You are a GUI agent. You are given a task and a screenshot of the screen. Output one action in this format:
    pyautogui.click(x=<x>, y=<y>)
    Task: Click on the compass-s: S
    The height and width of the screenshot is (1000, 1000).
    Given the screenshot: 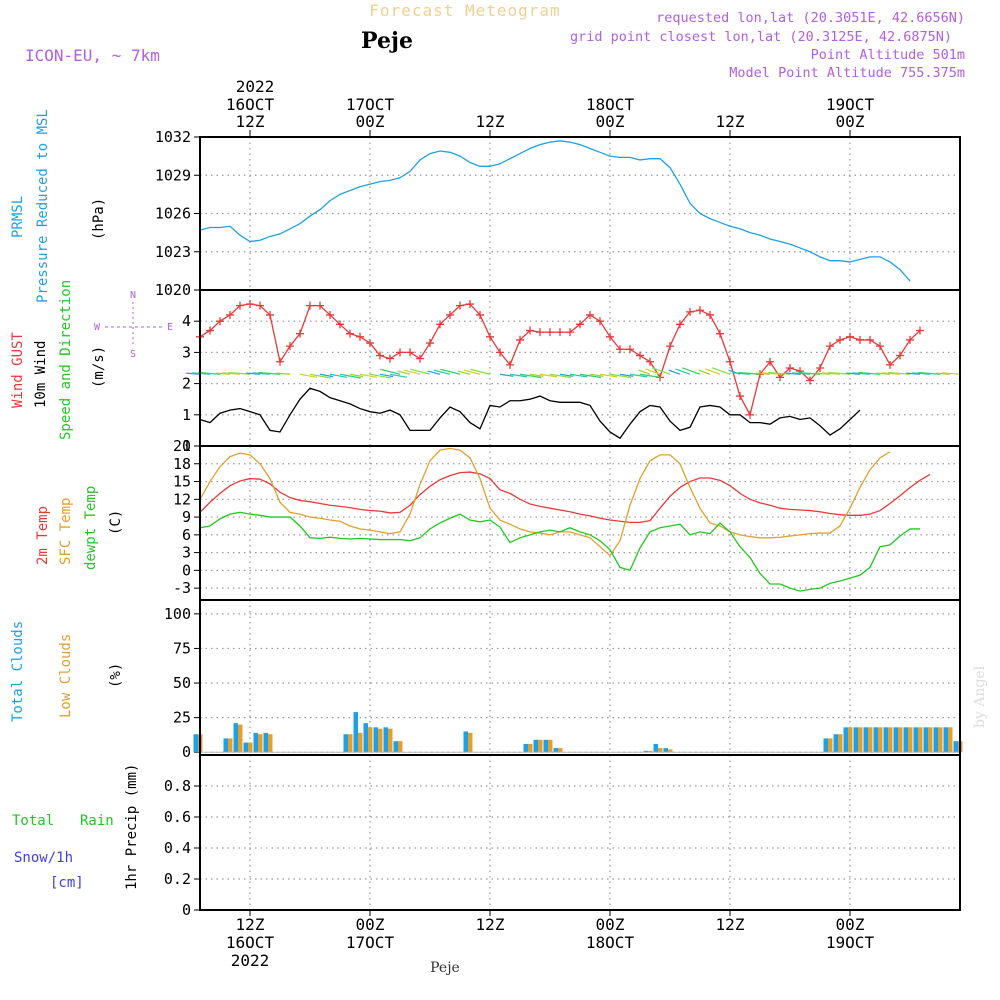 What is the action you would take?
    pyautogui.click(x=133, y=354)
    